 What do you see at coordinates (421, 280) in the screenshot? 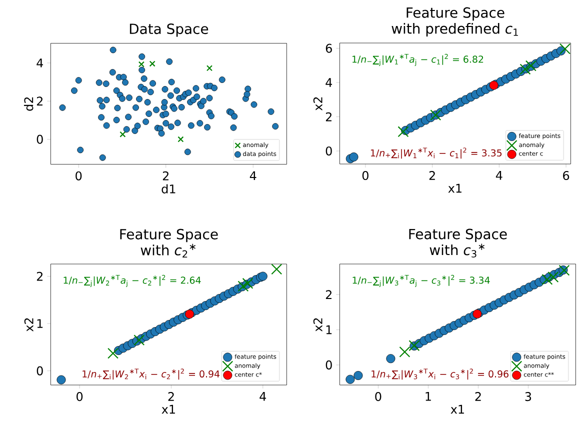
I see `text: 1/n$_{−}$∑$_{j}$|W$_{3}$$^{∗T}$a$_{j}$ − c$_{3}$$^{∗}$|$^{2}$ = 3.34` at bounding box center [421, 280].